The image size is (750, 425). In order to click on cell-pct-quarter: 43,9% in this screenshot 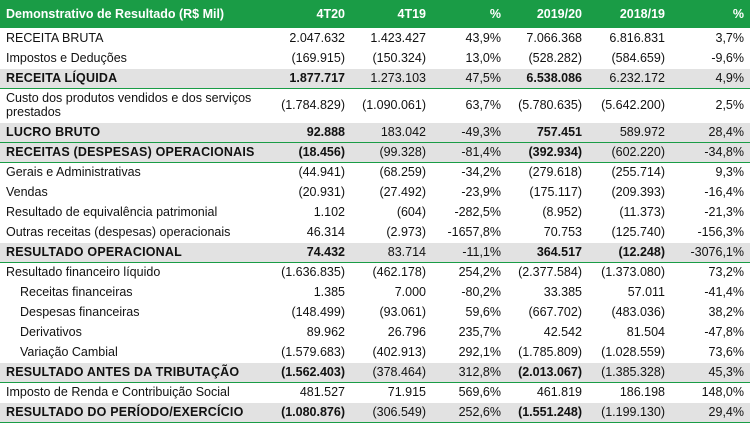, I will do `click(469, 38)`.